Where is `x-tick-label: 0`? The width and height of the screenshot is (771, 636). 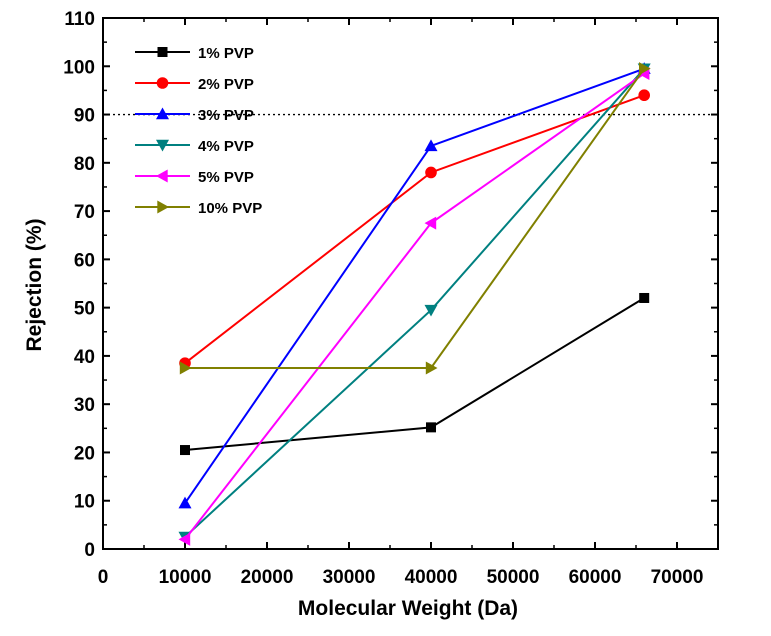
x-tick-label: 0 is located at coordinates (103, 577).